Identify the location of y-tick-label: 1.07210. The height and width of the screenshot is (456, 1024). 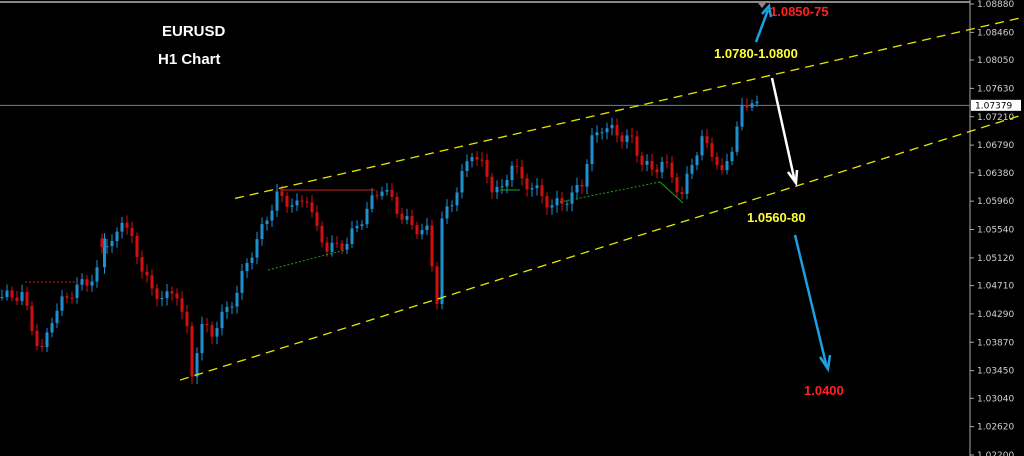
(995, 118).